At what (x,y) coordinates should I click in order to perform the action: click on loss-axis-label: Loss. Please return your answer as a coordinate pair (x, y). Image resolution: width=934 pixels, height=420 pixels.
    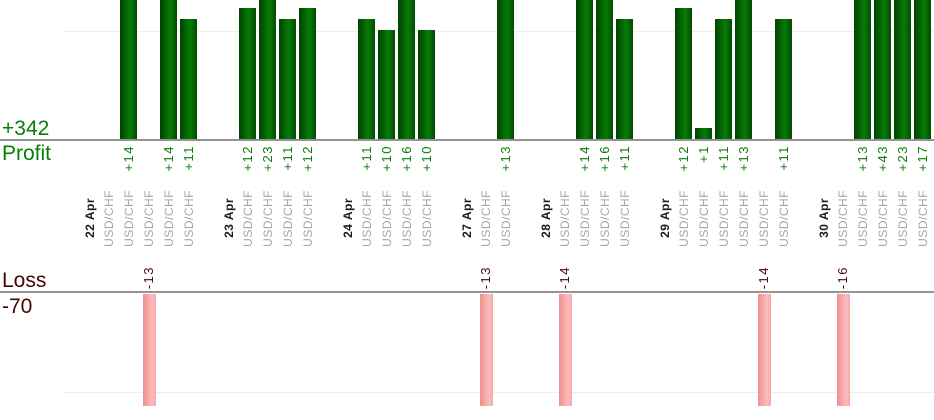
    Looking at the image, I should click on (24, 280).